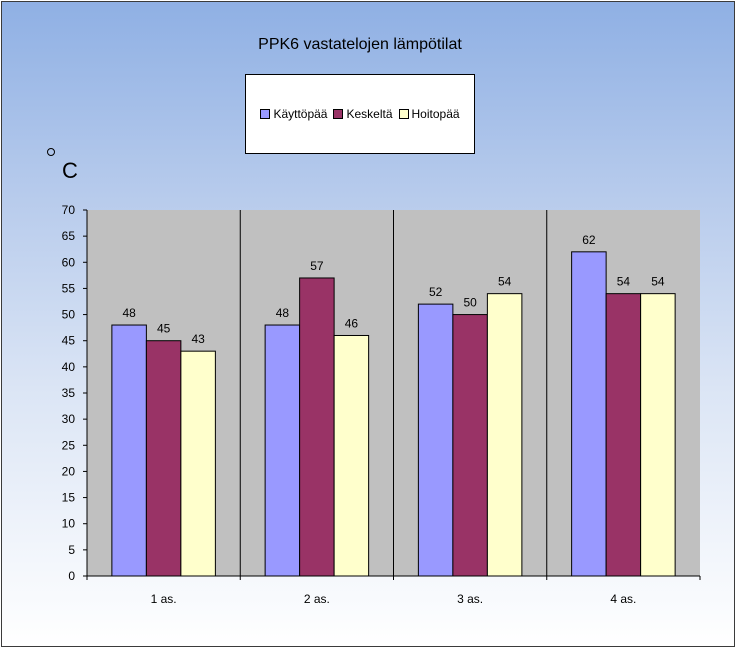  Describe the element at coordinates (505, 282) in the screenshot. I see `data-label-3-3: 54` at that location.